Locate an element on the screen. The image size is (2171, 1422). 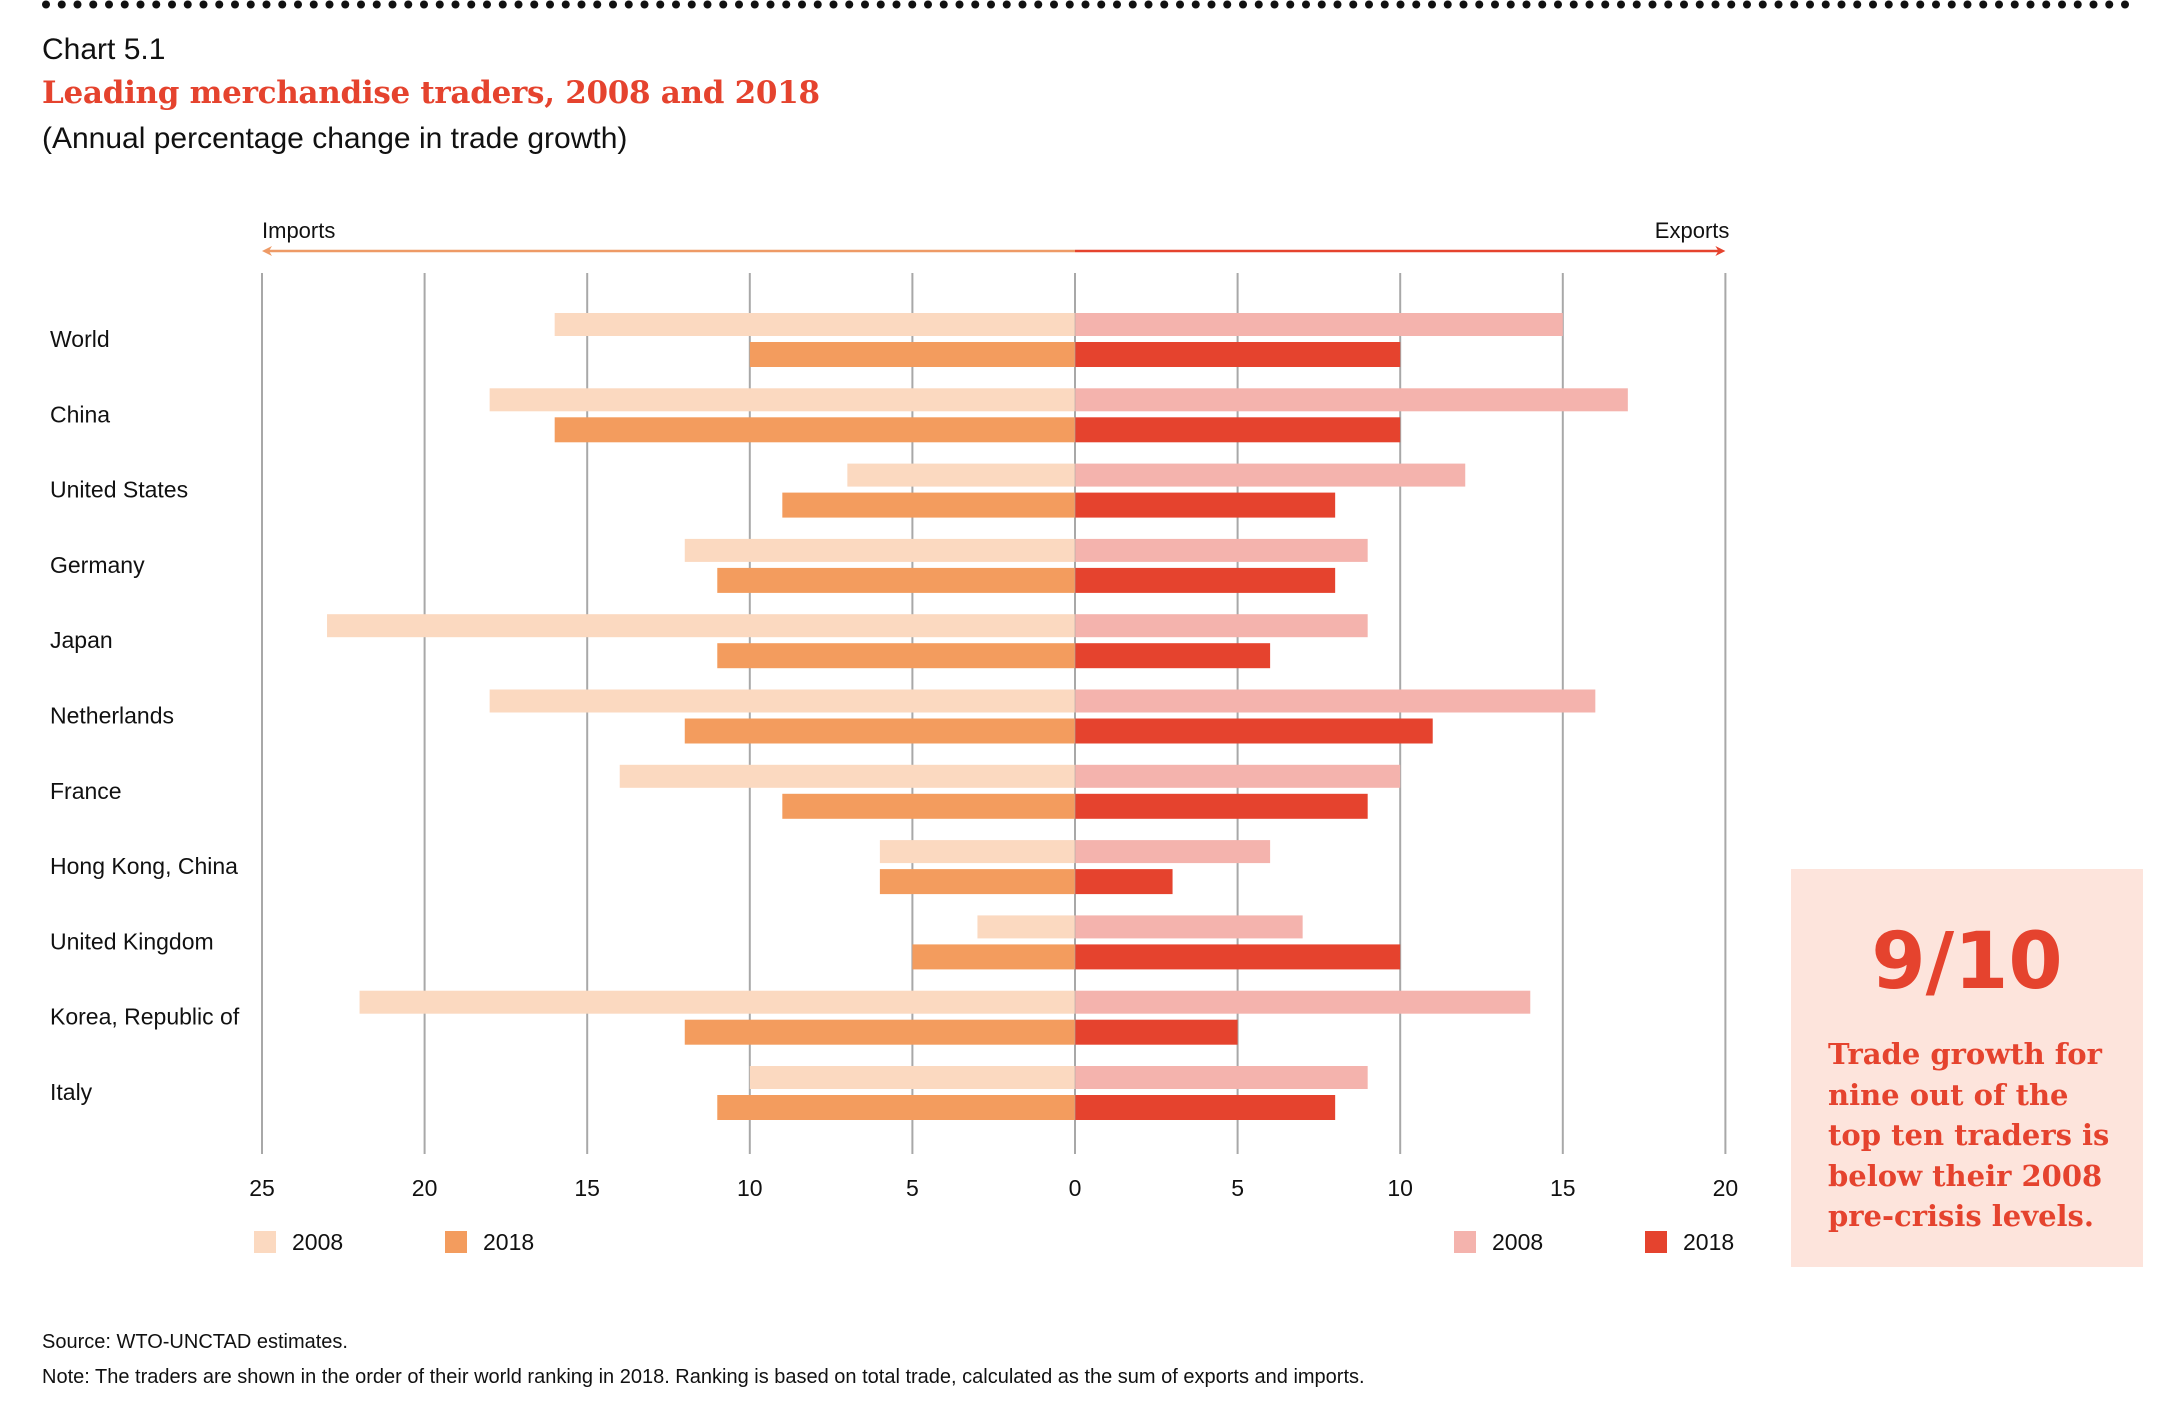
tick-label-imports: 5 is located at coordinates (912, 1188).